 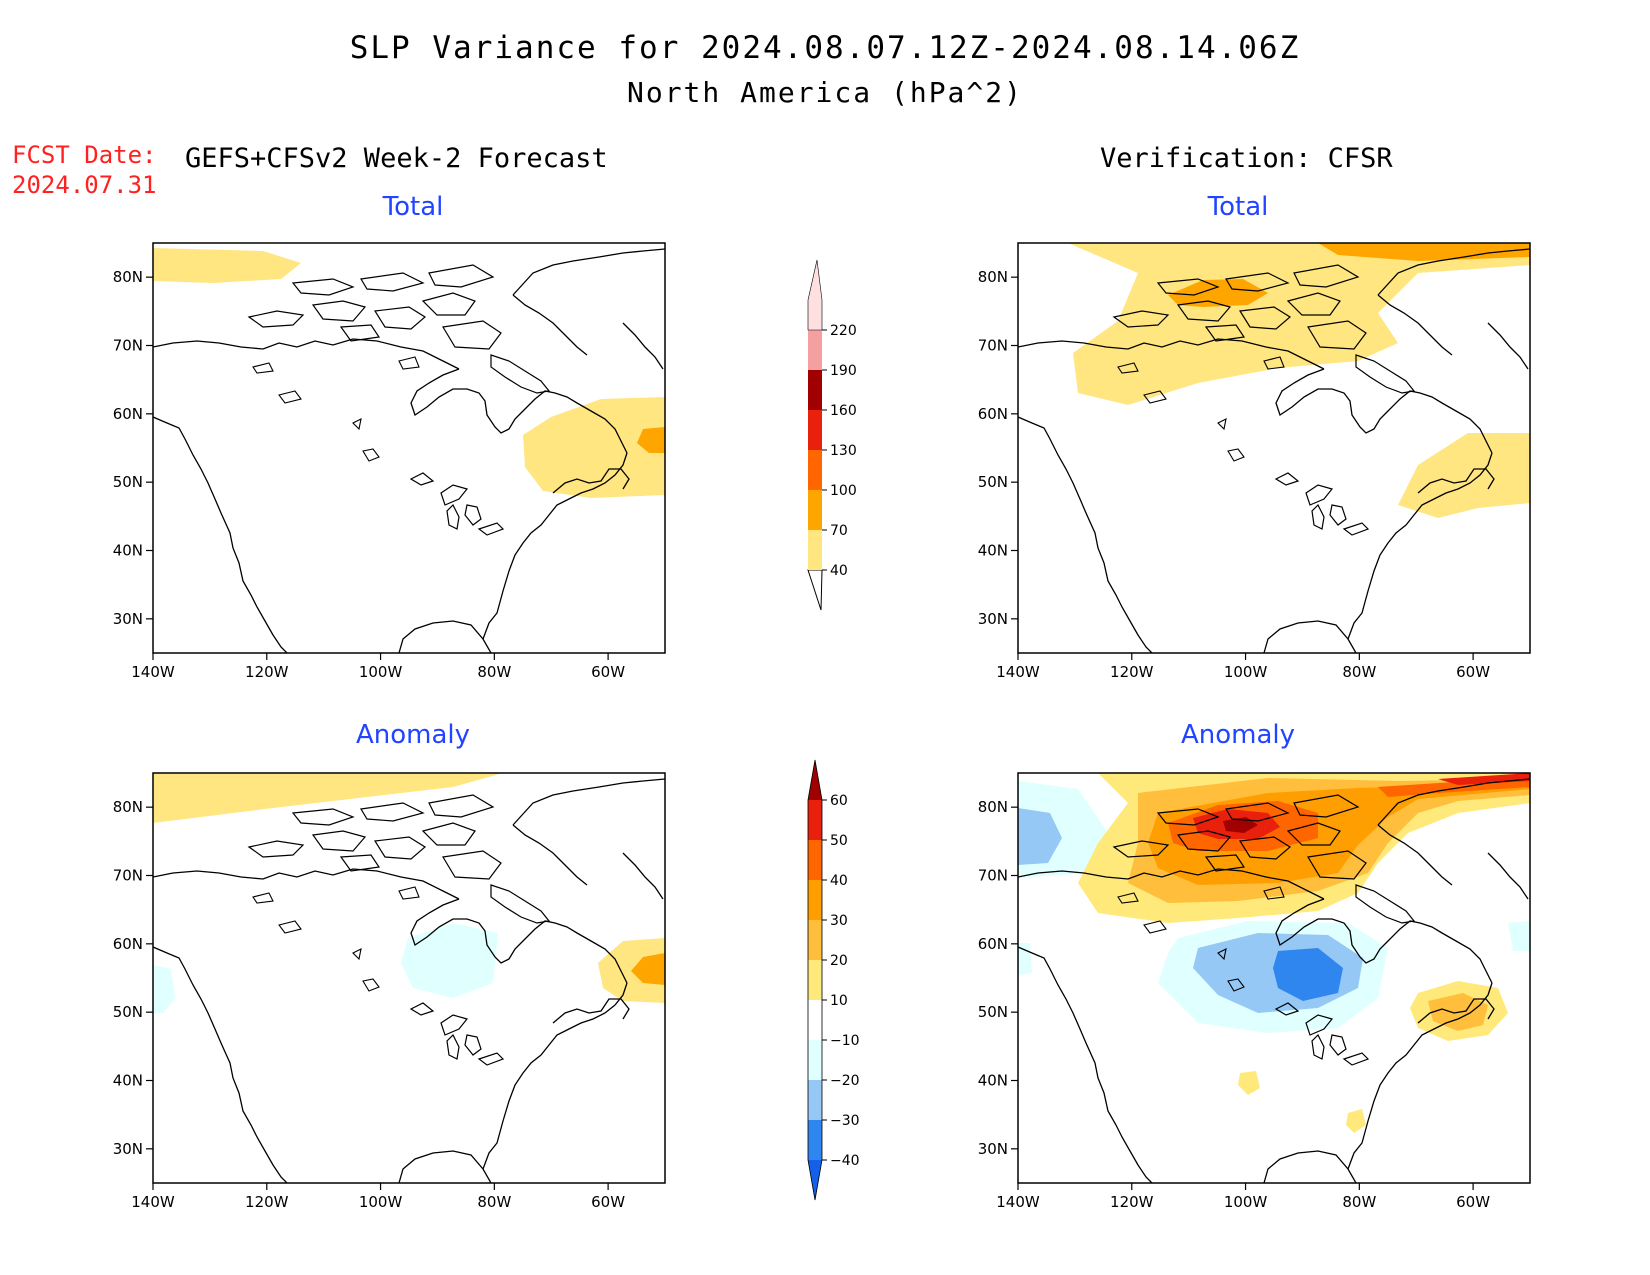 I want to click on panel-title-fcst-anomaly: Anomaly, so click(x=413, y=735).